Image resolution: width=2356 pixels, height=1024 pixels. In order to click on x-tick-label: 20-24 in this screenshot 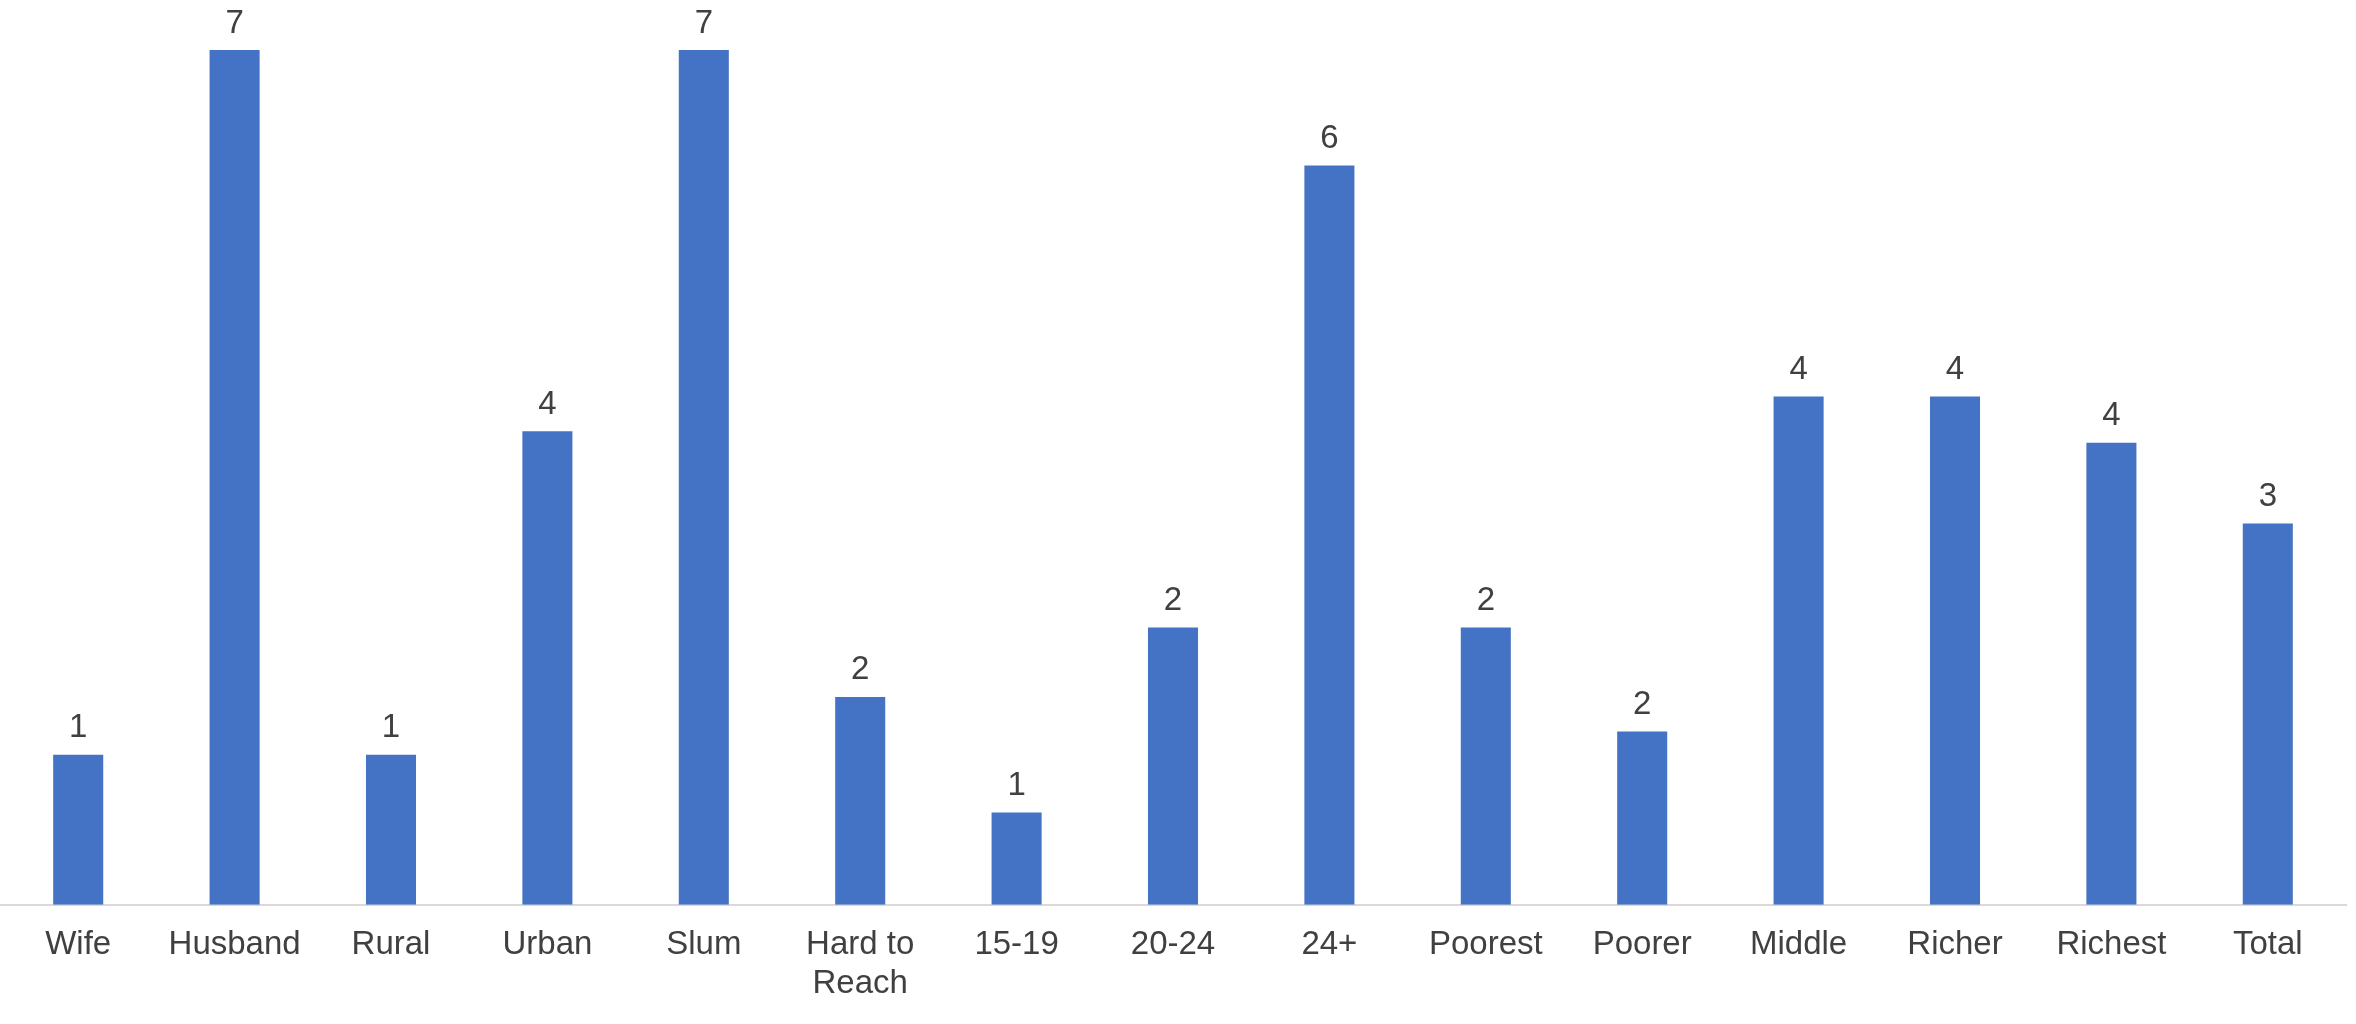, I will do `click(1173, 942)`.